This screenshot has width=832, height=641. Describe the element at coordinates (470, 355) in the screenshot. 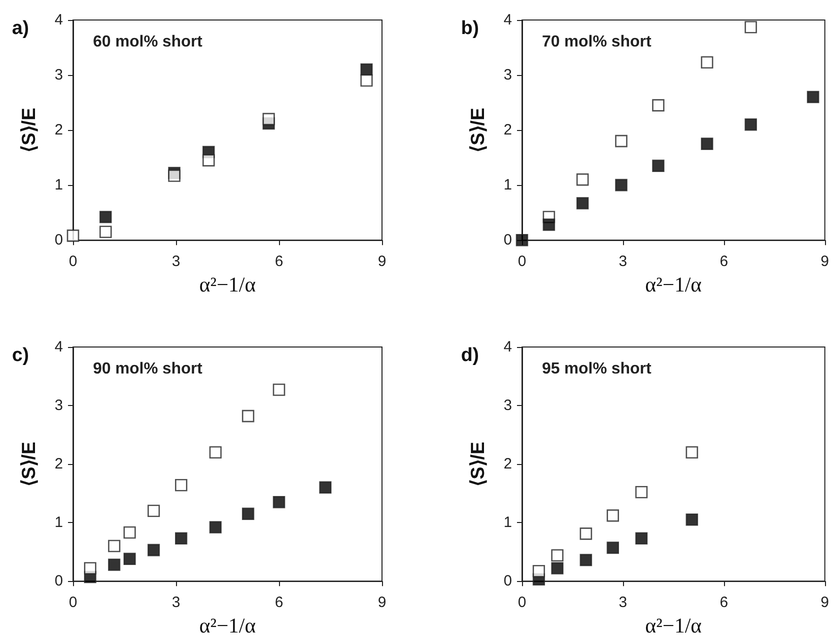

I see `chart-title: d)` at that location.